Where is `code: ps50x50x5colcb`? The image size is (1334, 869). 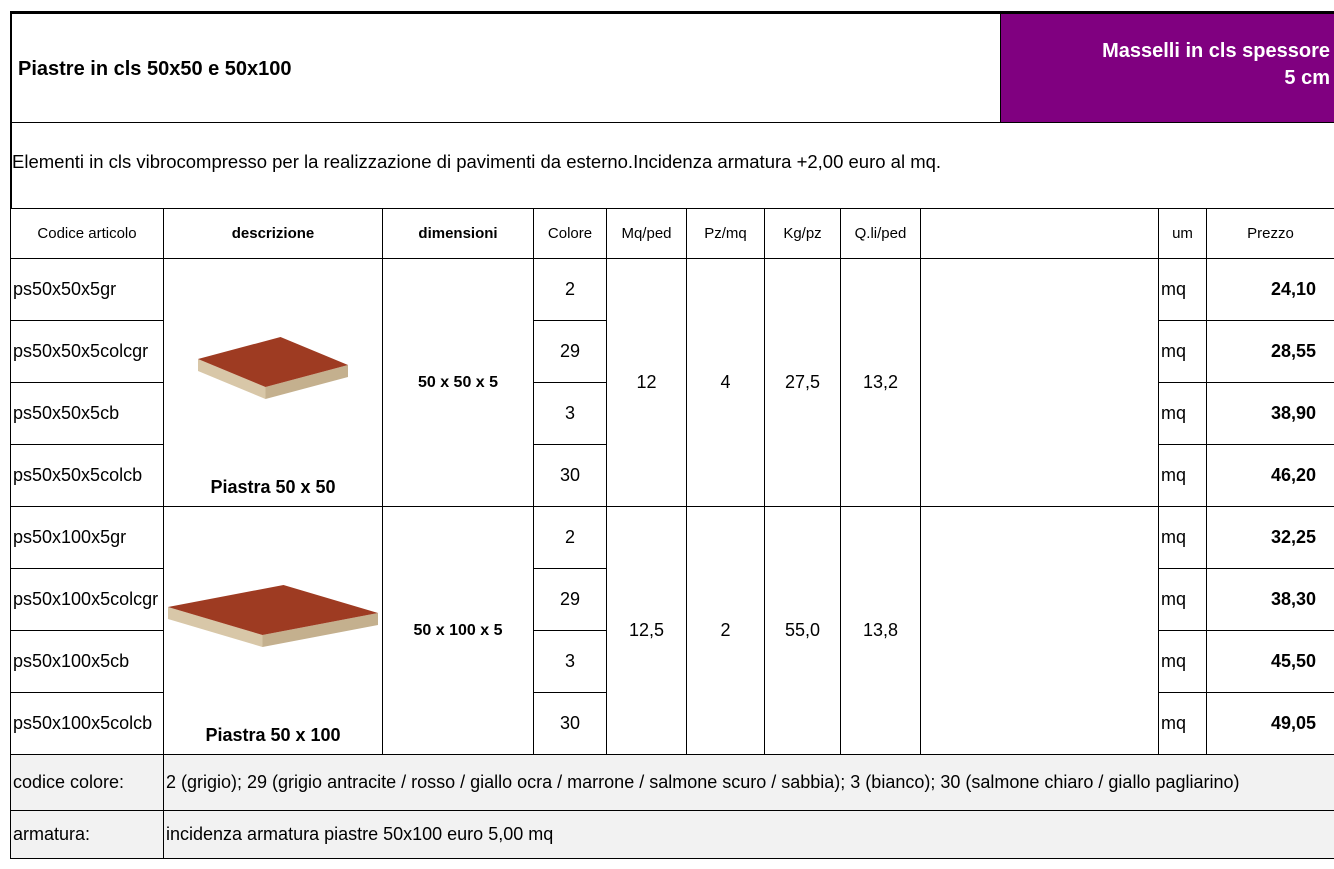
code: ps50x50x5colcb is located at coordinates (87, 475).